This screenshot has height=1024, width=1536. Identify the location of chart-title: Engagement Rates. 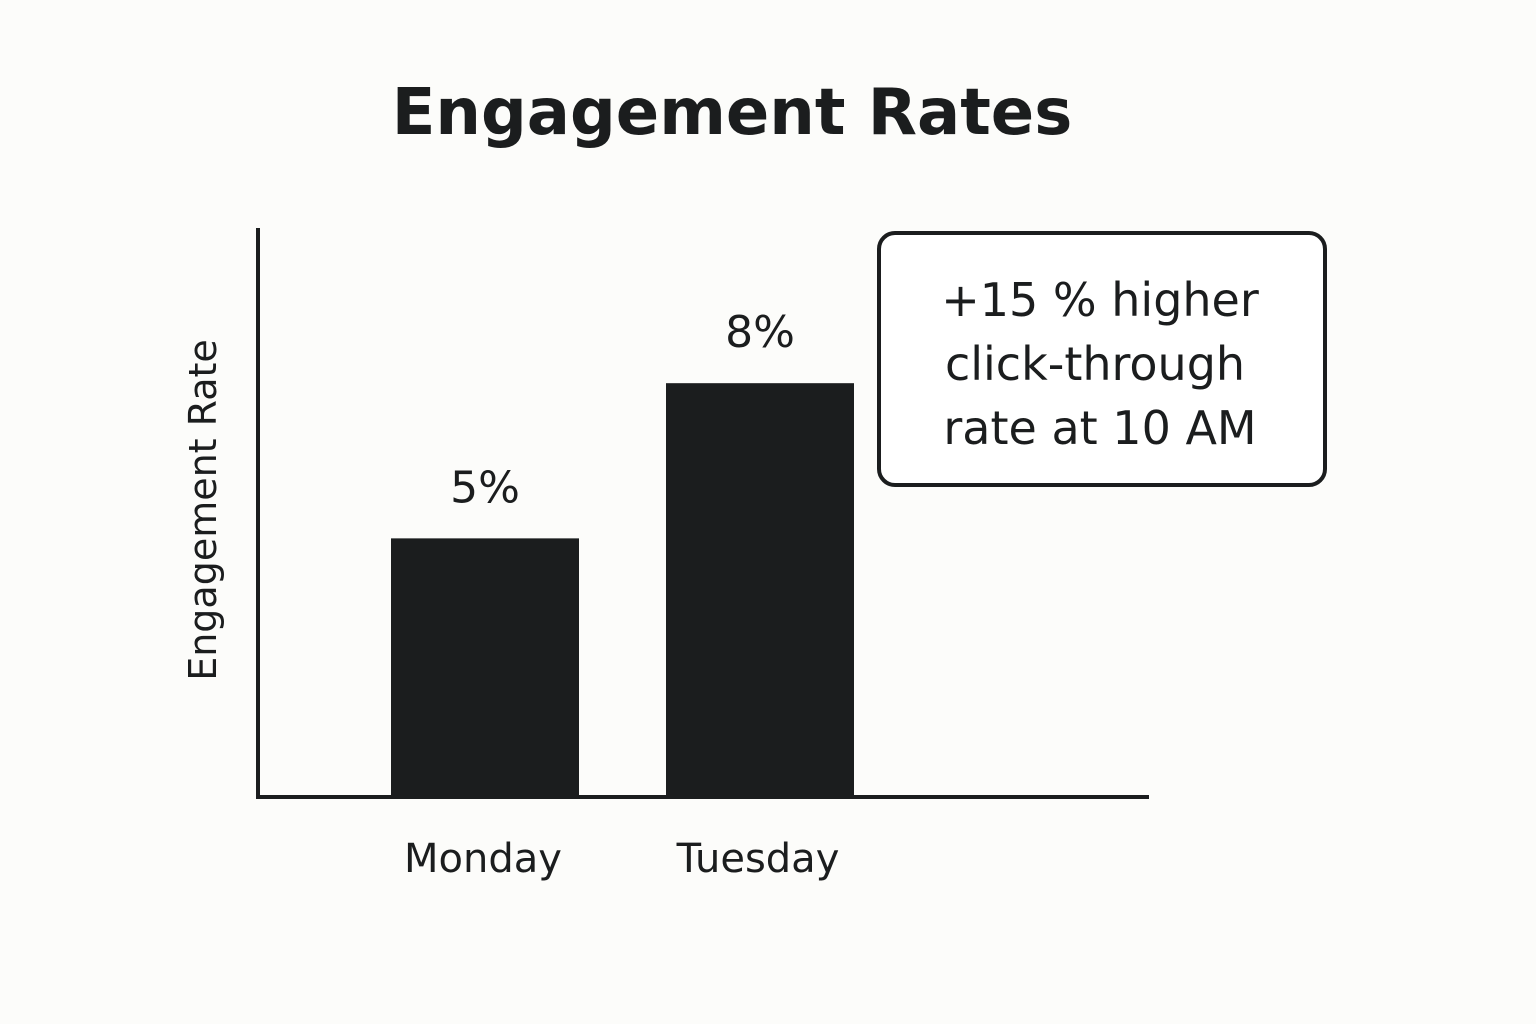
(732, 113).